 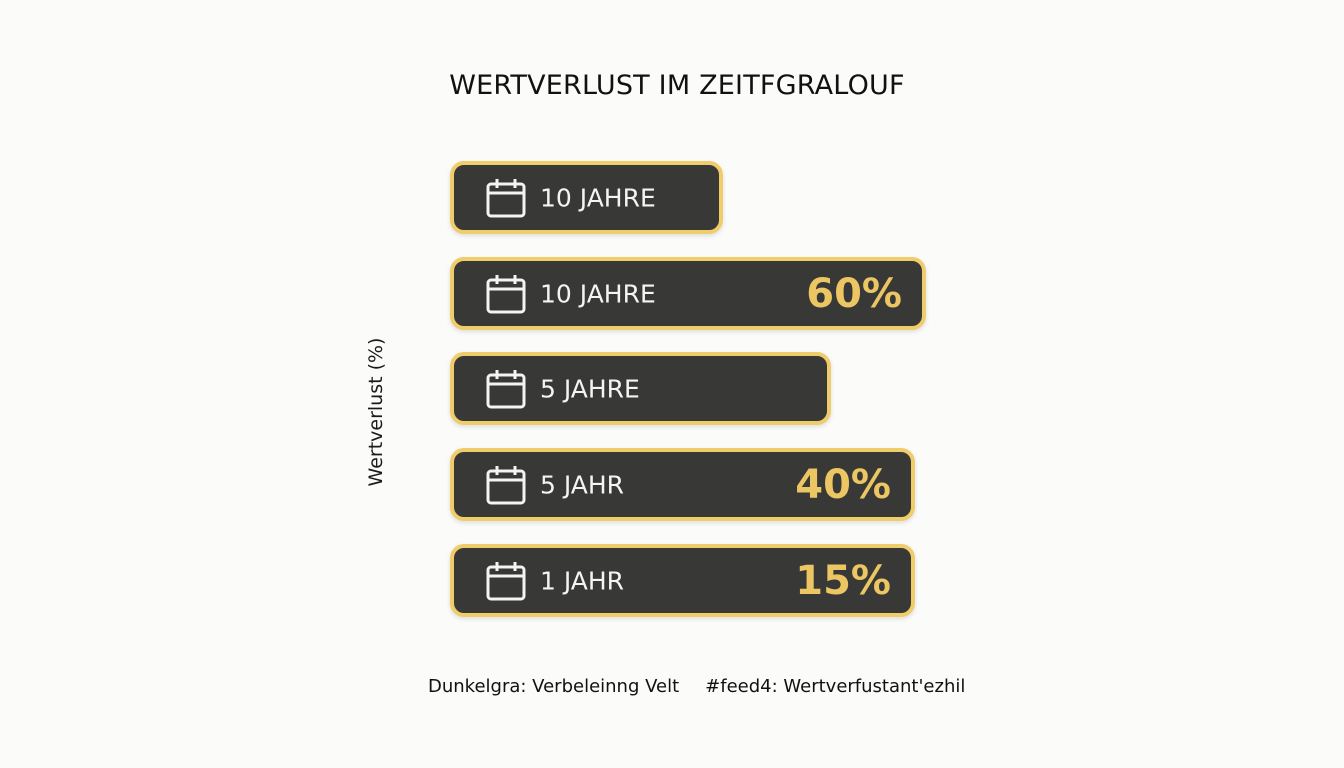 I want to click on bar-value: 40%, so click(x=843, y=484).